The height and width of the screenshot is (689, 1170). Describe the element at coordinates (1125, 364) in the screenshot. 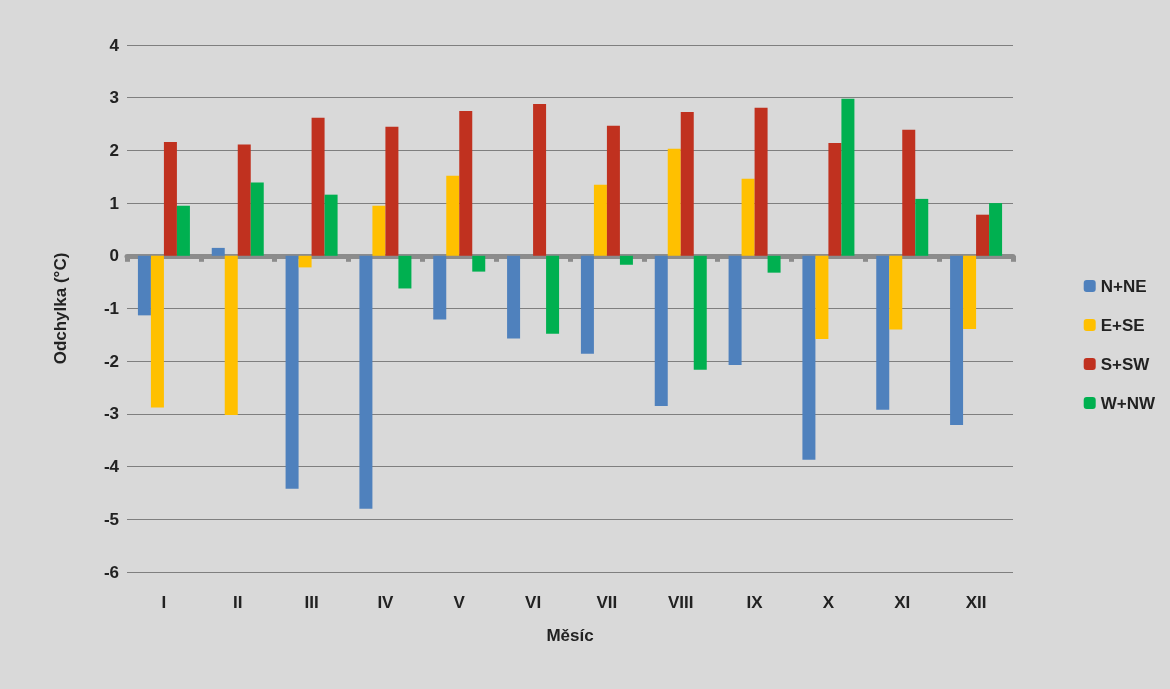

I see `legend-label: S+SW` at that location.